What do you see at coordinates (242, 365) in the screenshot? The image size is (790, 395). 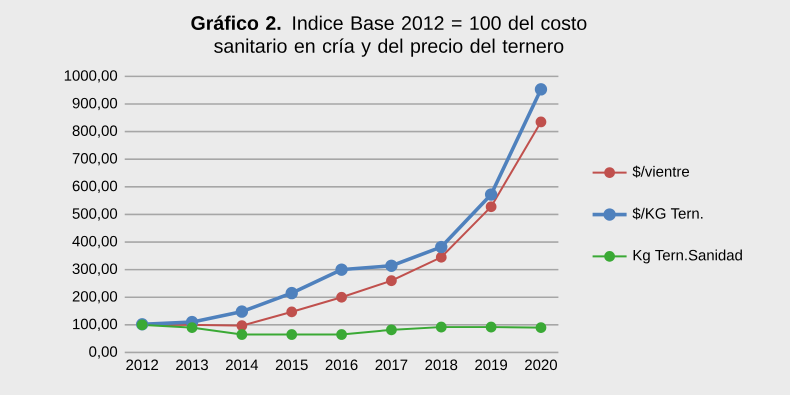 I see `x-tick-label: 2014` at bounding box center [242, 365].